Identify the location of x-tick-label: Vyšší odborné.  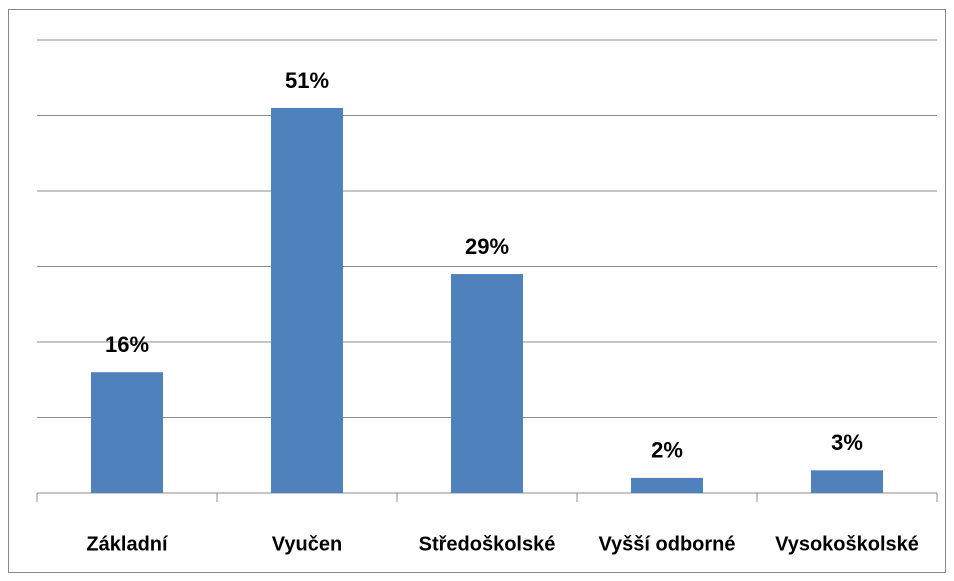
(666, 544).